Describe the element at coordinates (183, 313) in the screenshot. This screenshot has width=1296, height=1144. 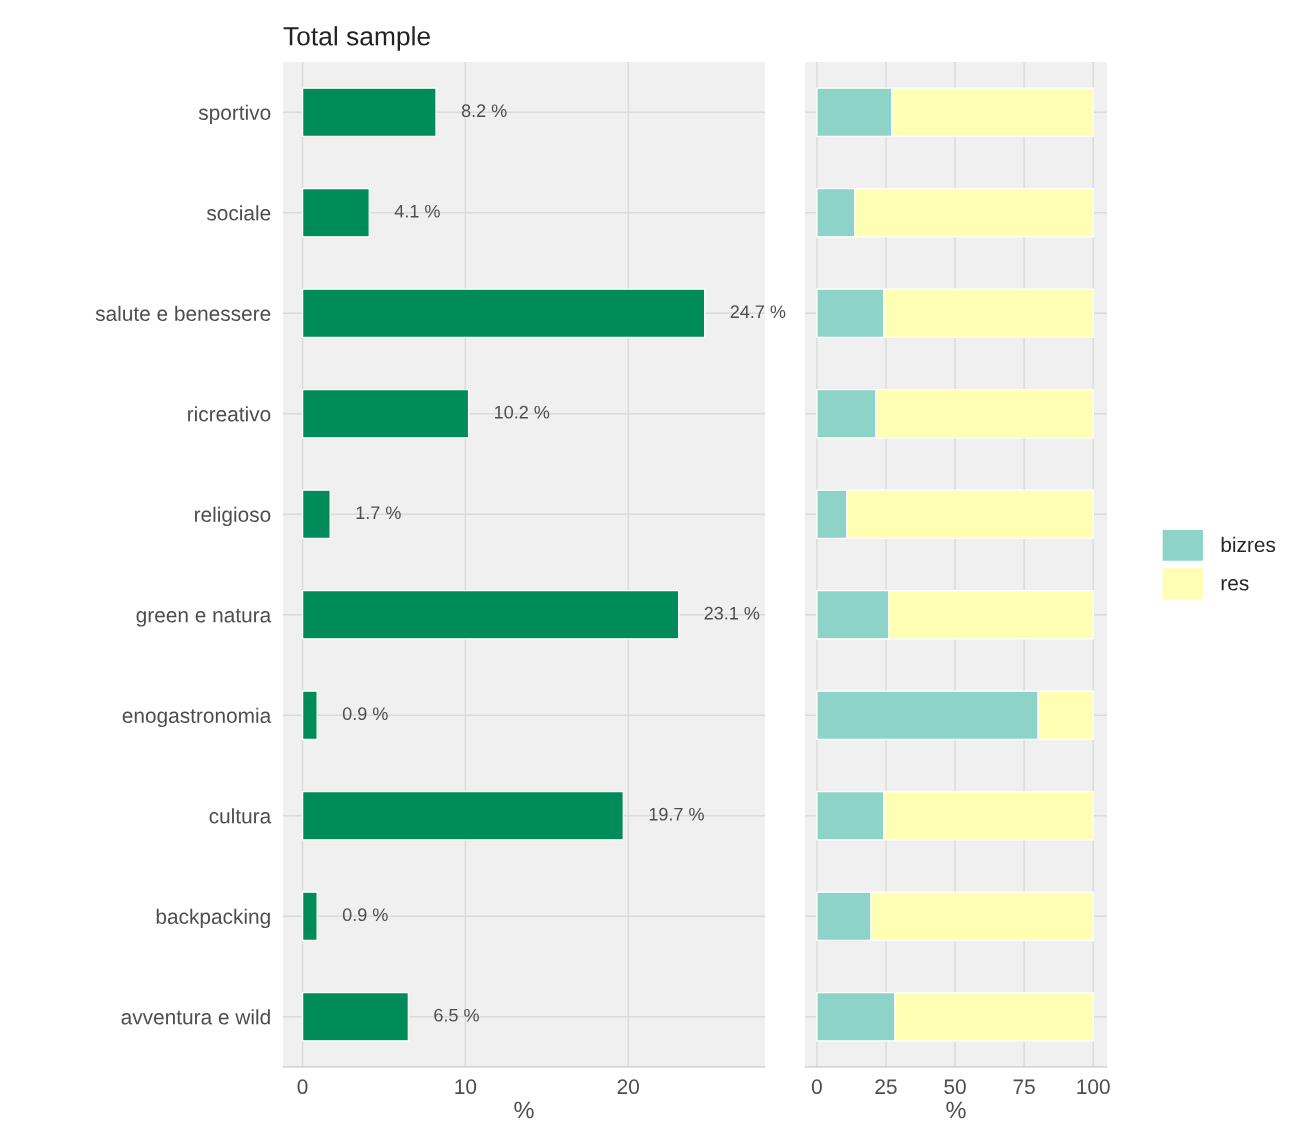
I see `y-tick-label: salute e benessere` at that location.